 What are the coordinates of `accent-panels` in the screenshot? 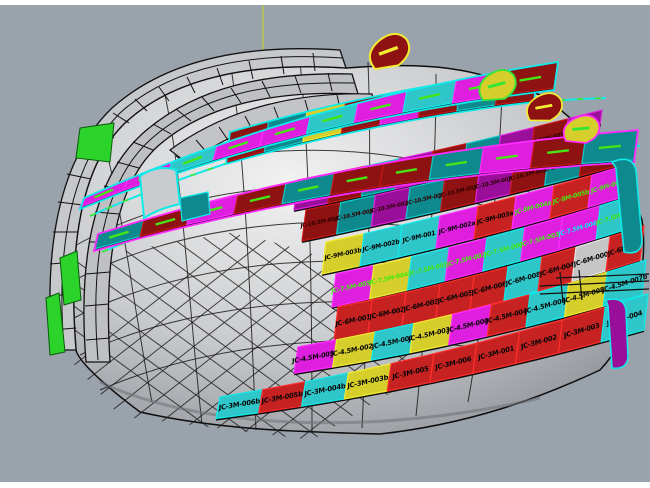 It's located at (128, 239).